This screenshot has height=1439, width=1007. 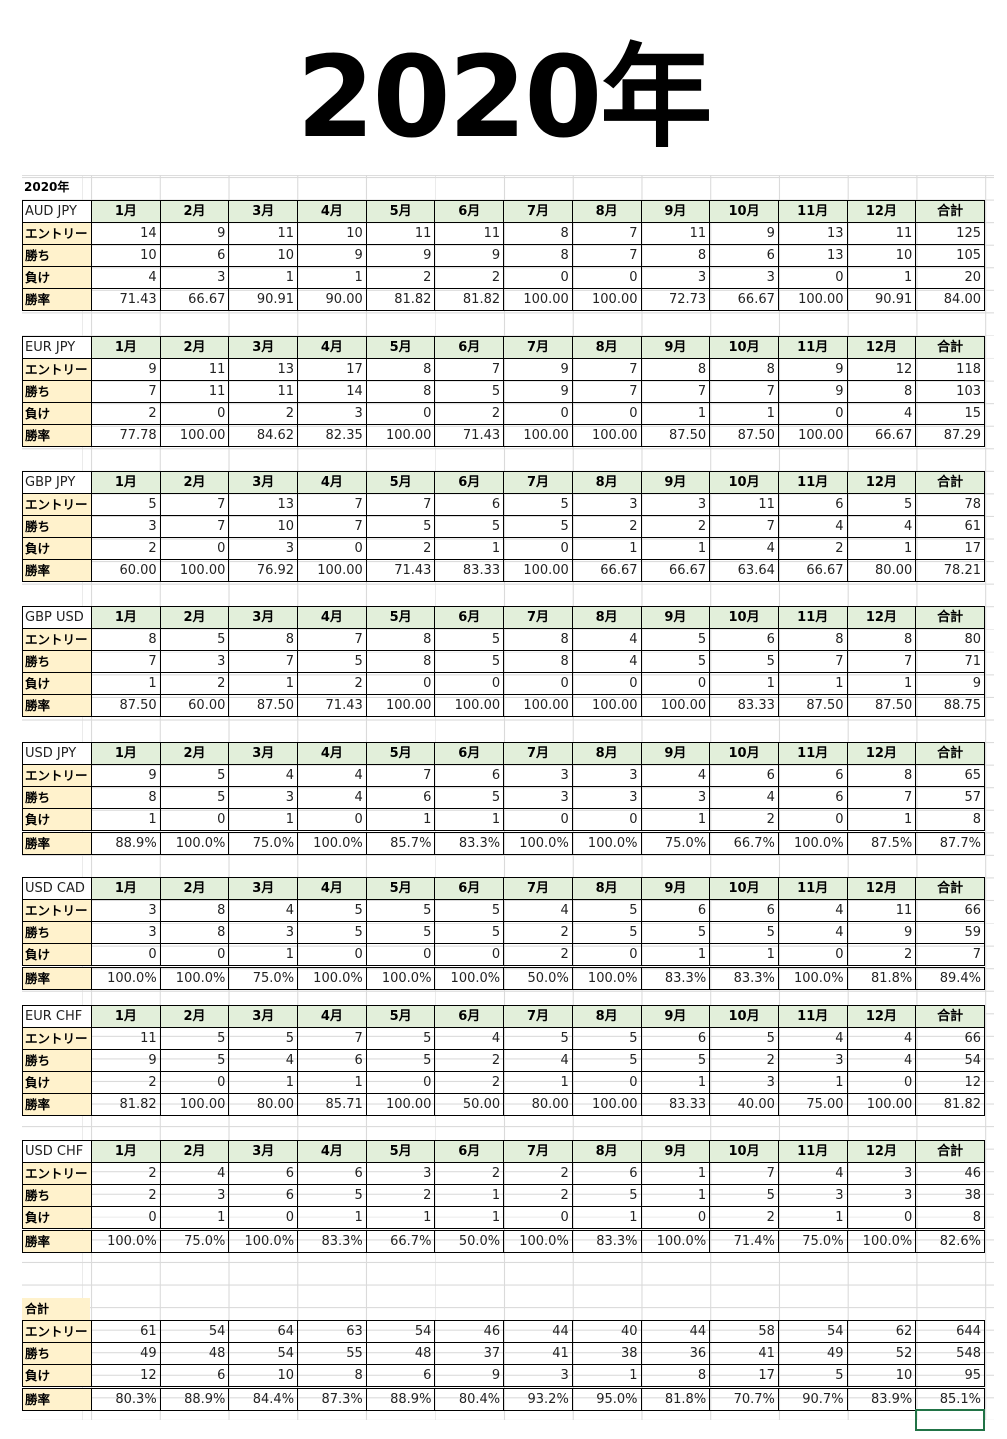 What do you see at coordinates (950, 277) in the screenshot?
I see `losses-cell: 20` at bounding box center [950, 277].